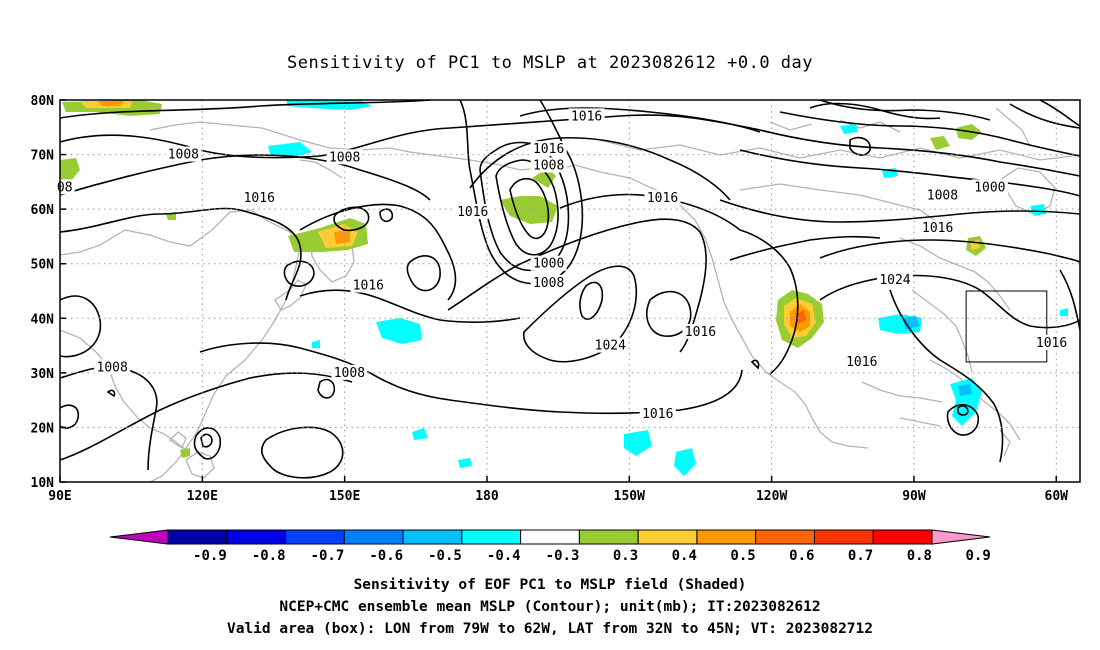  I want to click on colorbar-label: 0.9, so click(977, 556).